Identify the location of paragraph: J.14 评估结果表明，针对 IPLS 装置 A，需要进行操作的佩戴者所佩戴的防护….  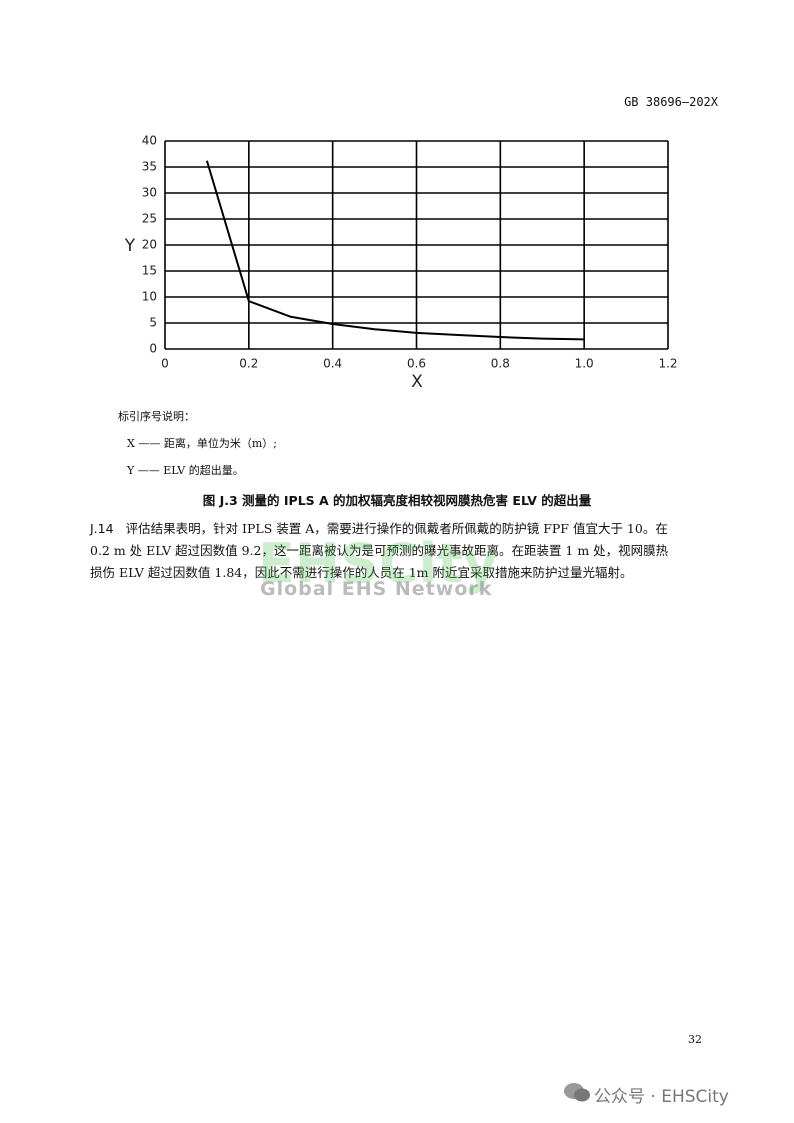
(379, 551).